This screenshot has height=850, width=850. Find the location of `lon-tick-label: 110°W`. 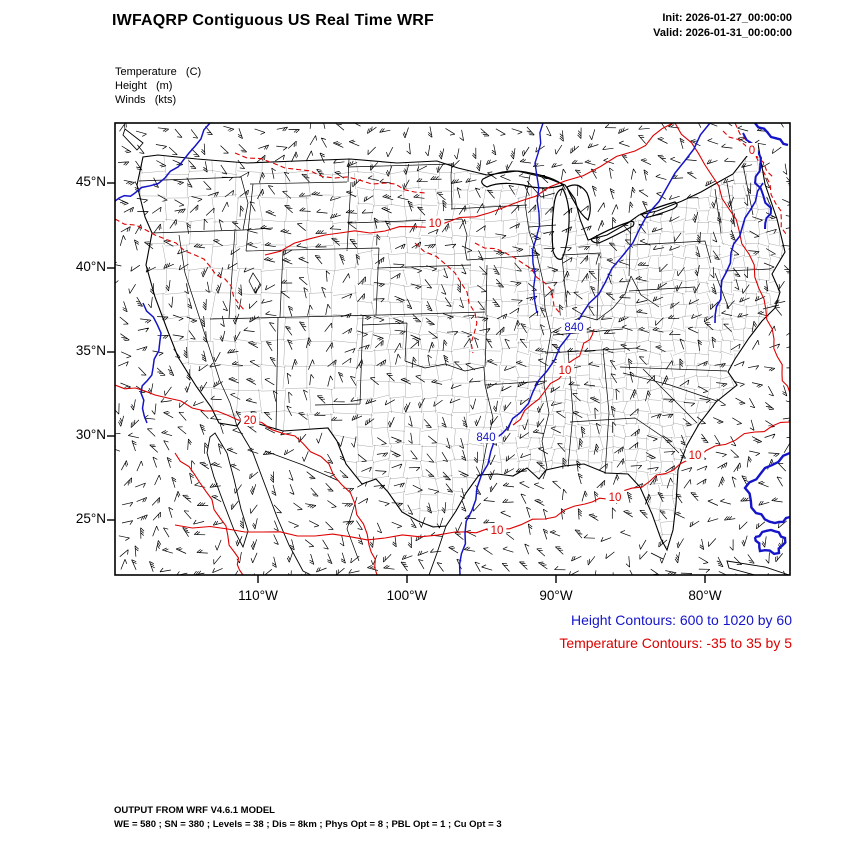

lon-tick-label: 110°W is located at coordinates (258, 595).